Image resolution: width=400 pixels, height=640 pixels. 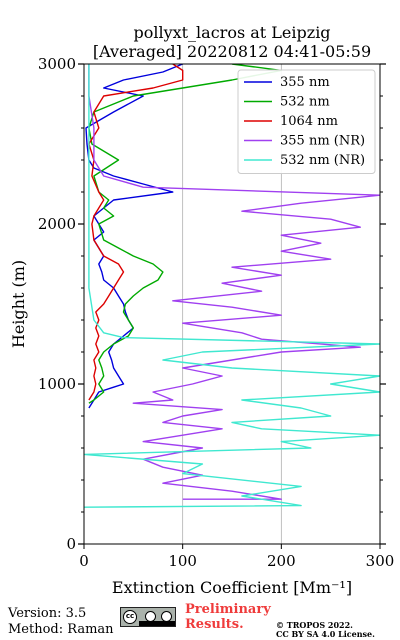 What do you see at coordinates (57, 64) in the screenshot?
I see `y-tick-label: 3000` at bounding box center [57, 64].